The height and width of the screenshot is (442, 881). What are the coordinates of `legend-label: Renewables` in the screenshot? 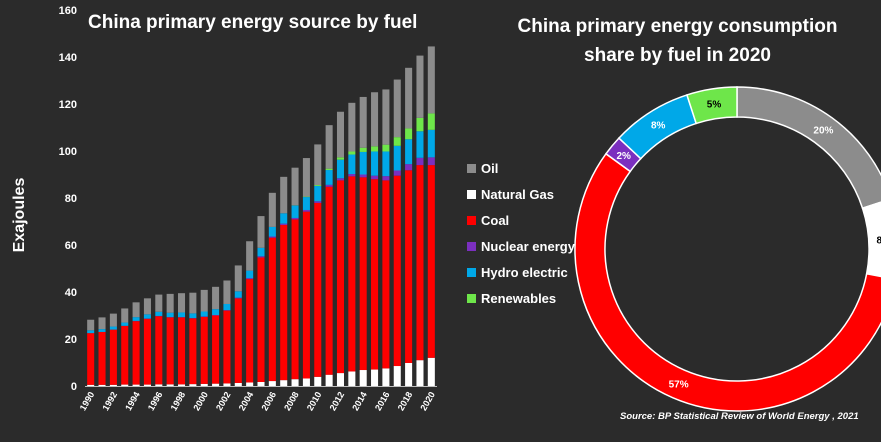 It's located at (519, 298).